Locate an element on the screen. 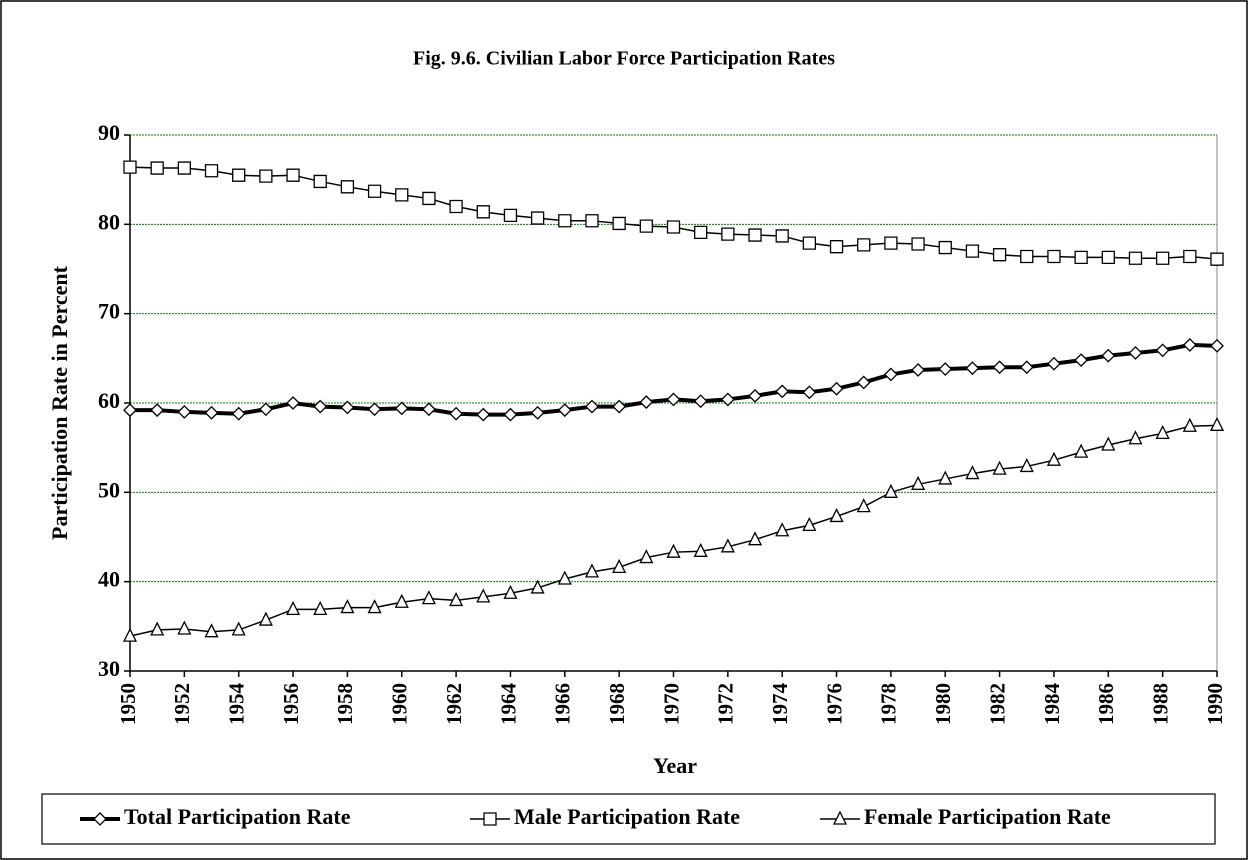 Image resolution: width=1248 pixels, height=860 pixels. x-tick-label: 1982 is located at coordinates (997, 704).